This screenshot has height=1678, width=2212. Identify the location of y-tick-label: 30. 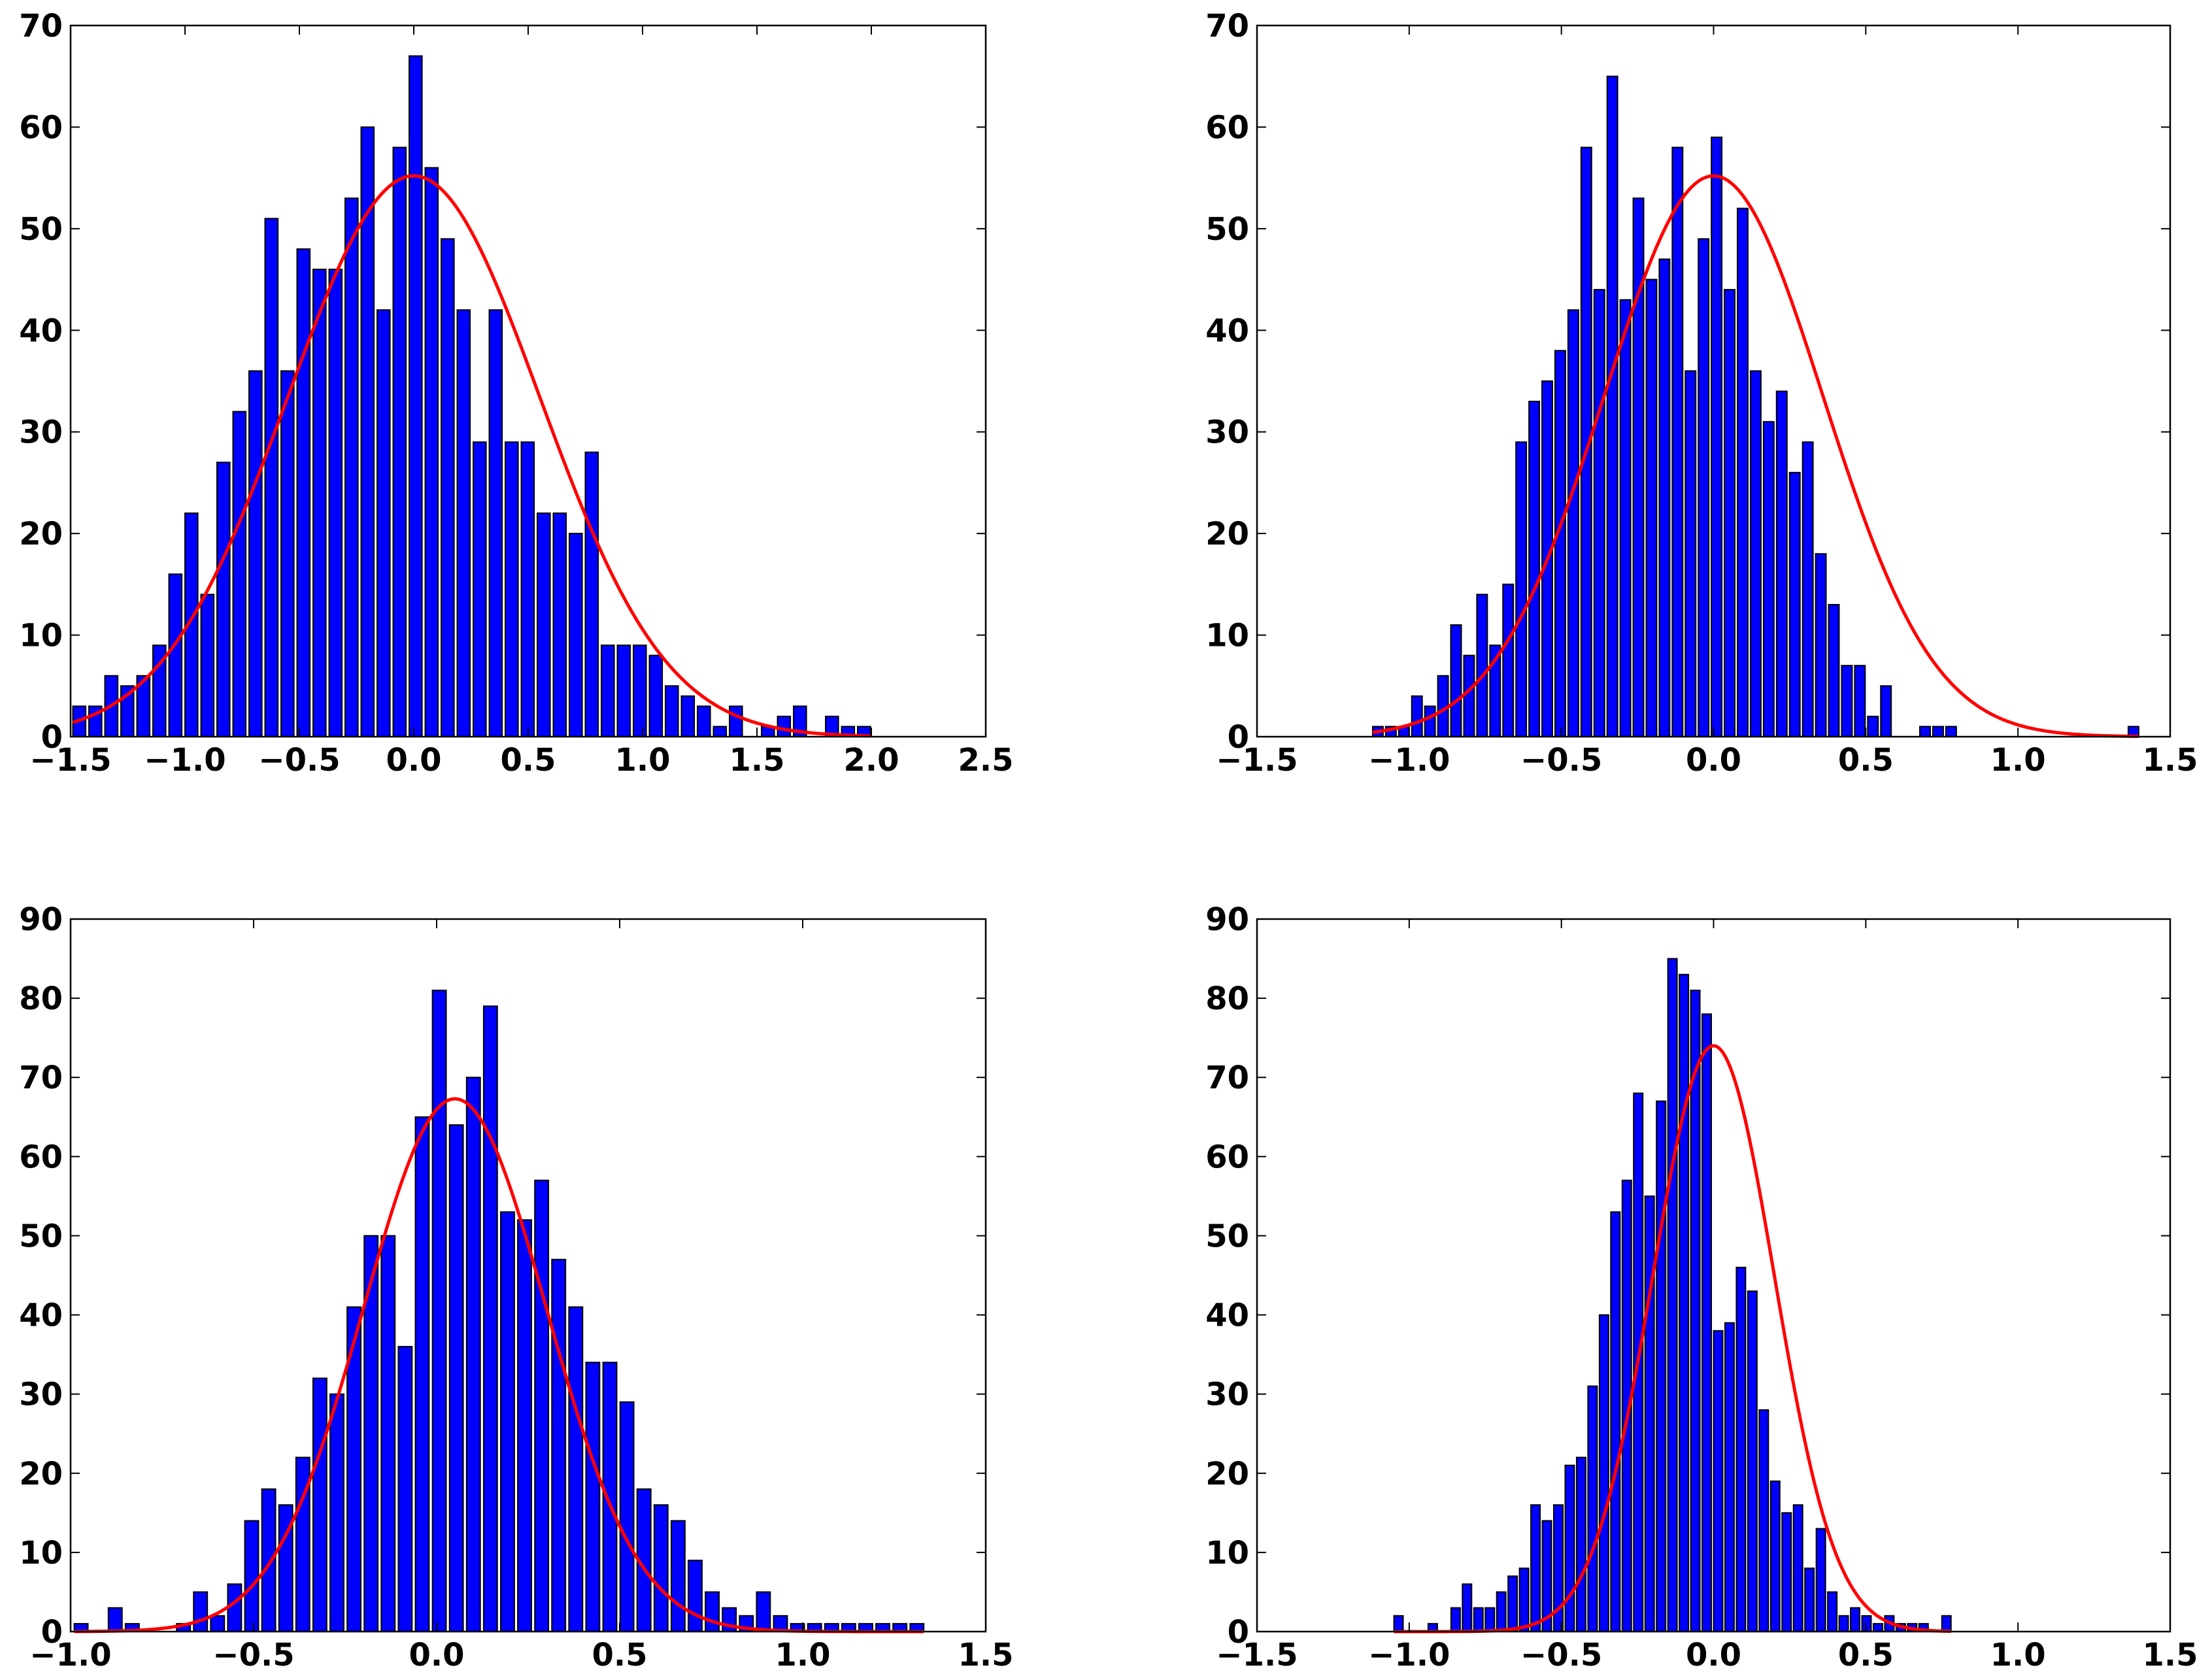
(1227, 1395).